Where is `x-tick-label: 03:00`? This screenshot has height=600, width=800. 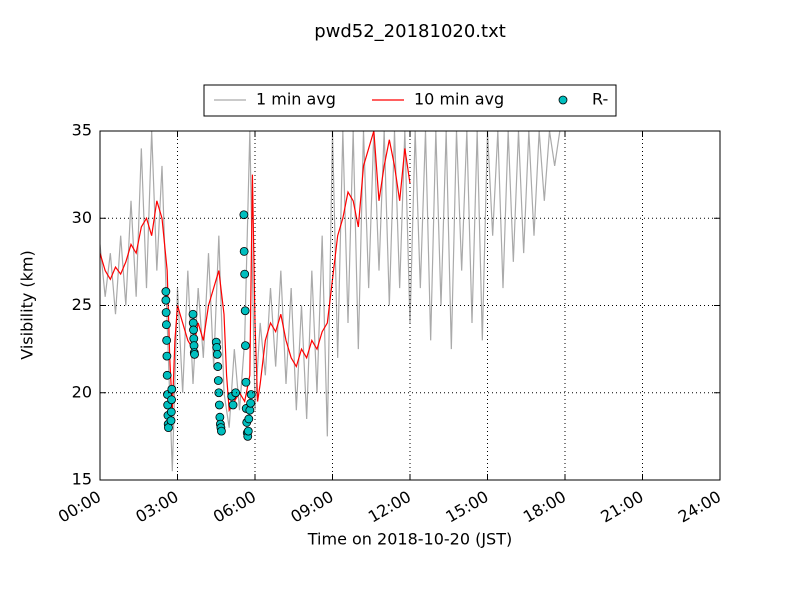 x-tick-label: 03:00 is located at coordinates (156, 507).